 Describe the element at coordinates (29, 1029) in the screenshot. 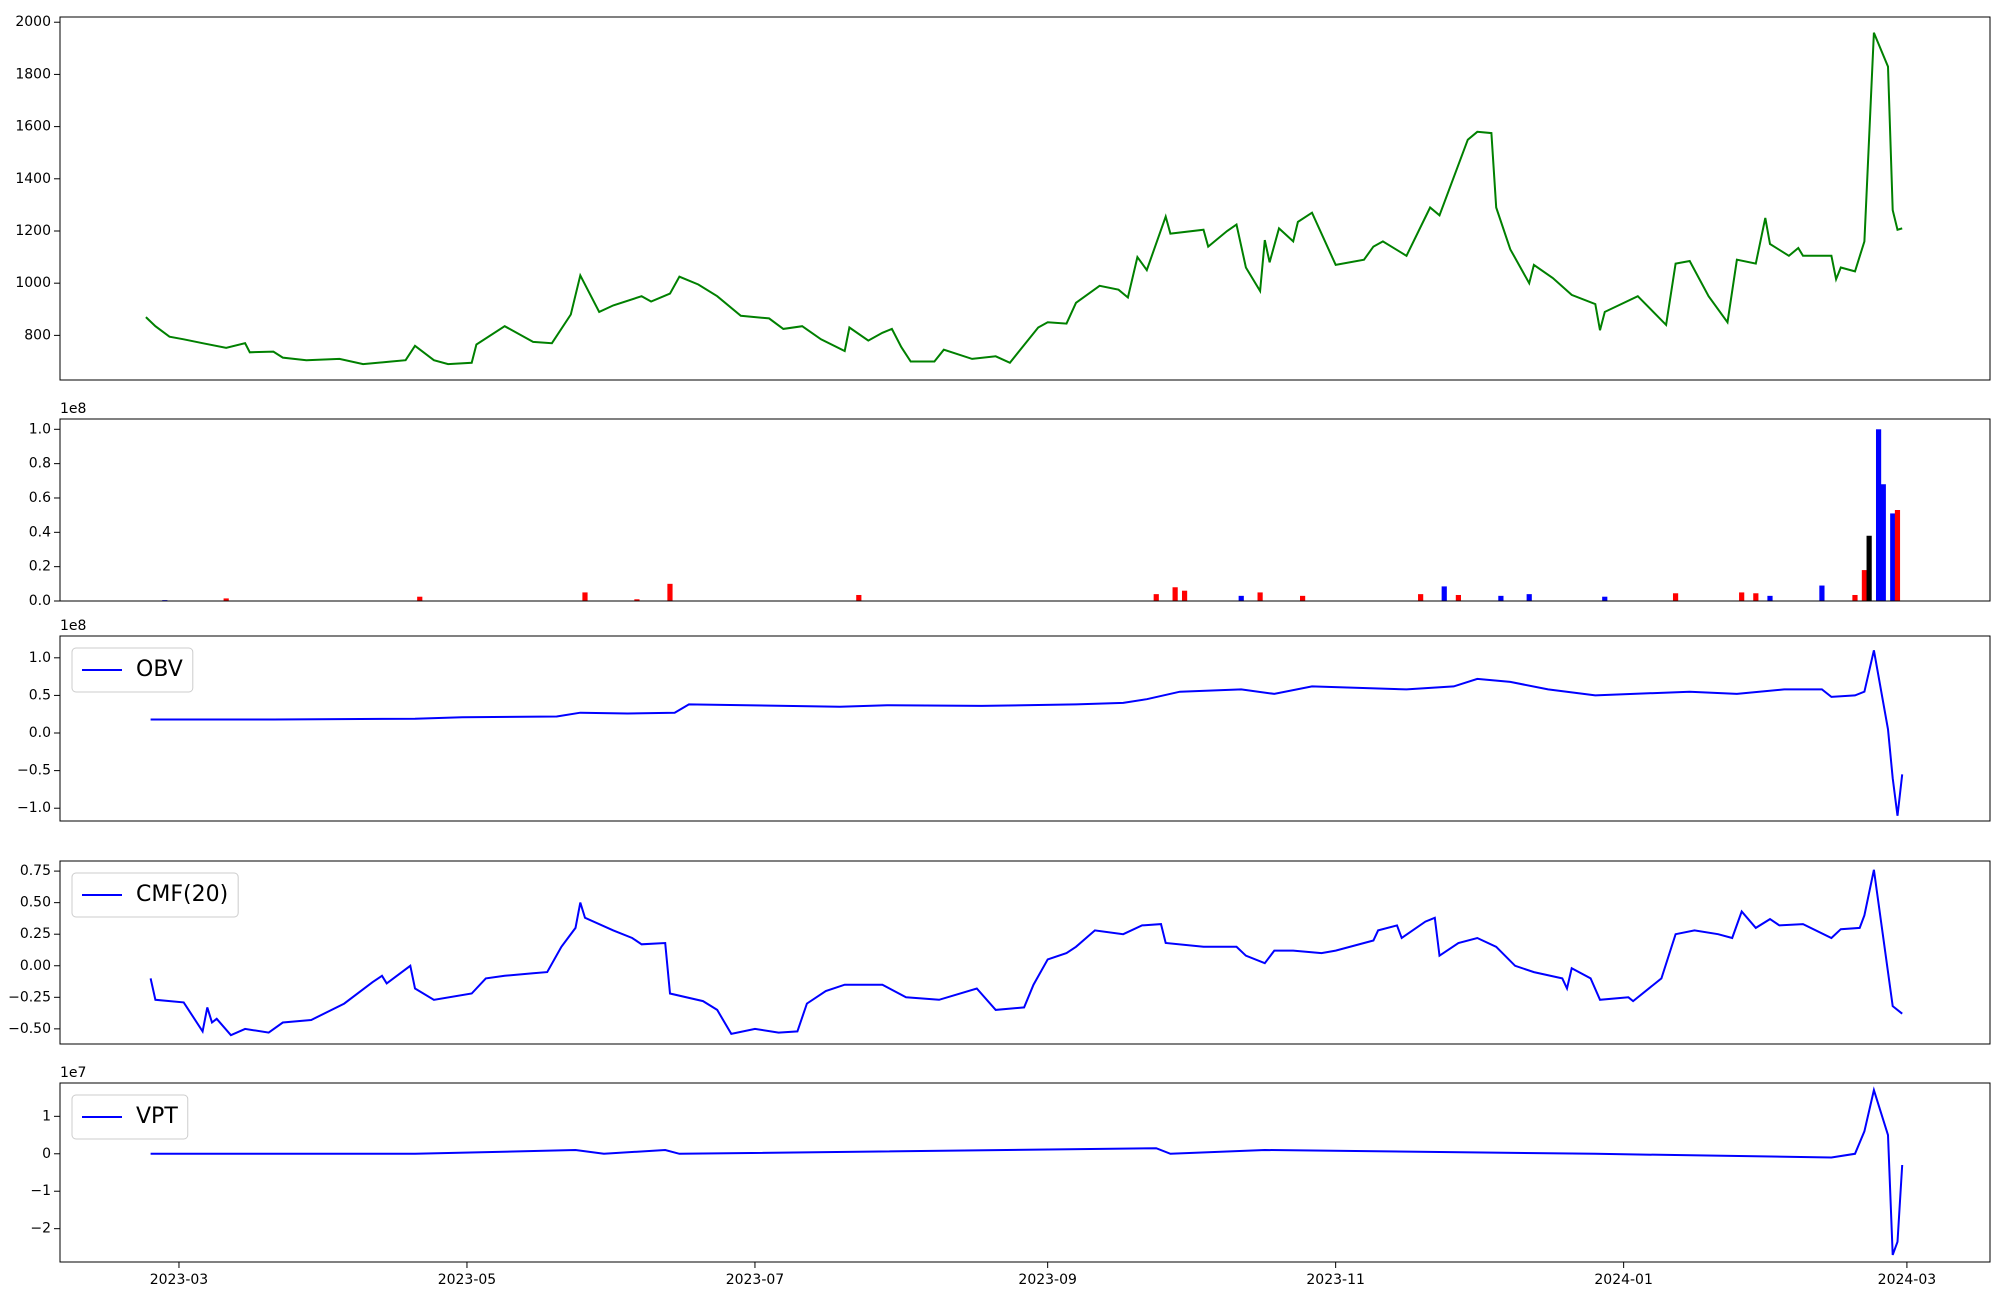

I see `y-tick-label: −0.50` at that location.